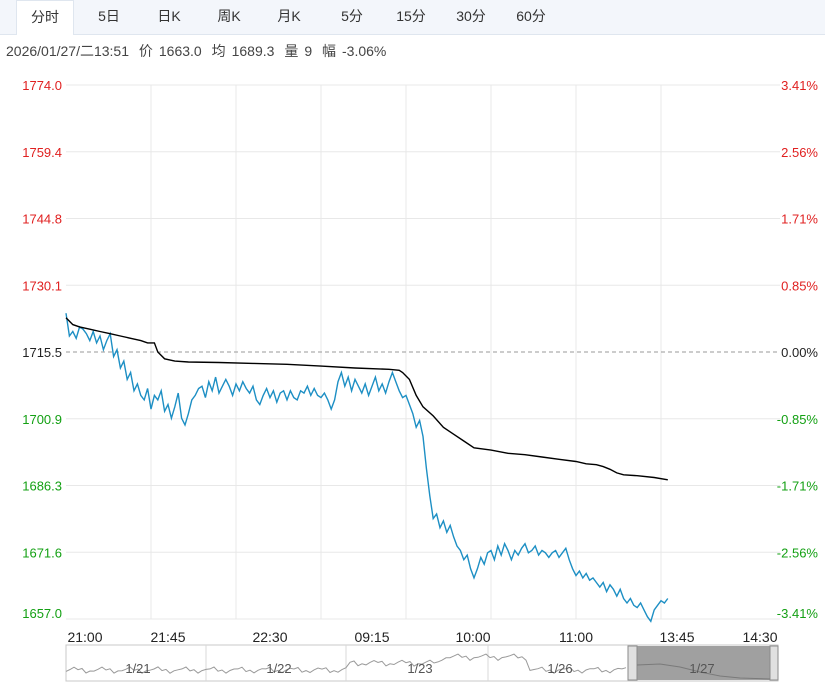  What do you see at coordinates (352, 16) in the screenshot?
I see `tab-5: 5分` at bounding box center [352, 16].